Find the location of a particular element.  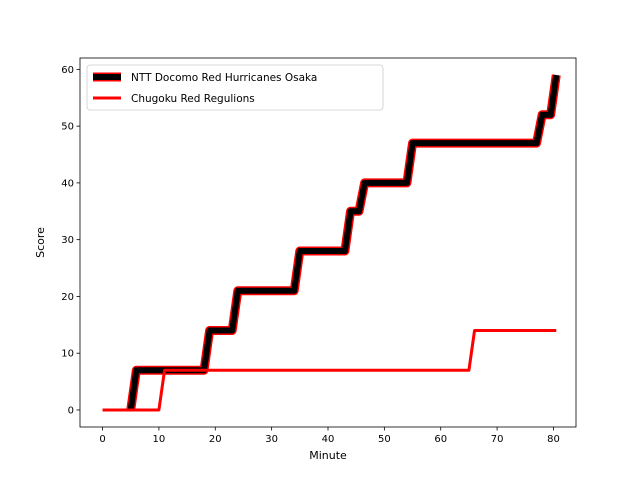

x-tick-label: 0 is located at coordinates (102, 439).